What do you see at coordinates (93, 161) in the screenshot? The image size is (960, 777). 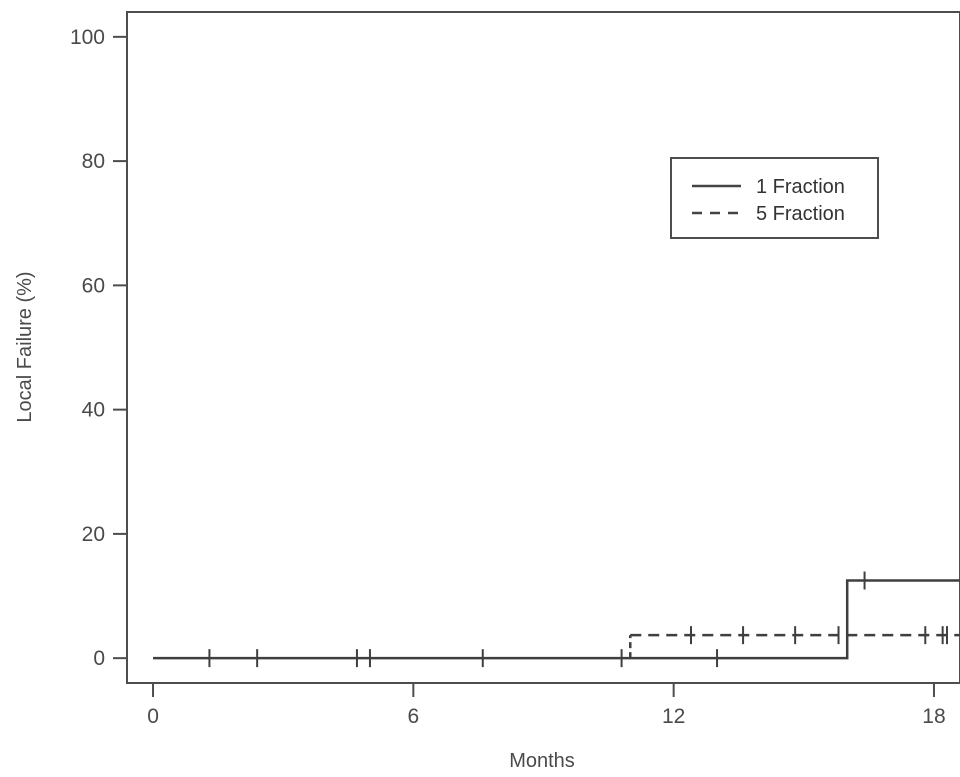 I see `y-tick-label: 80` at bounding box center [93, 161].